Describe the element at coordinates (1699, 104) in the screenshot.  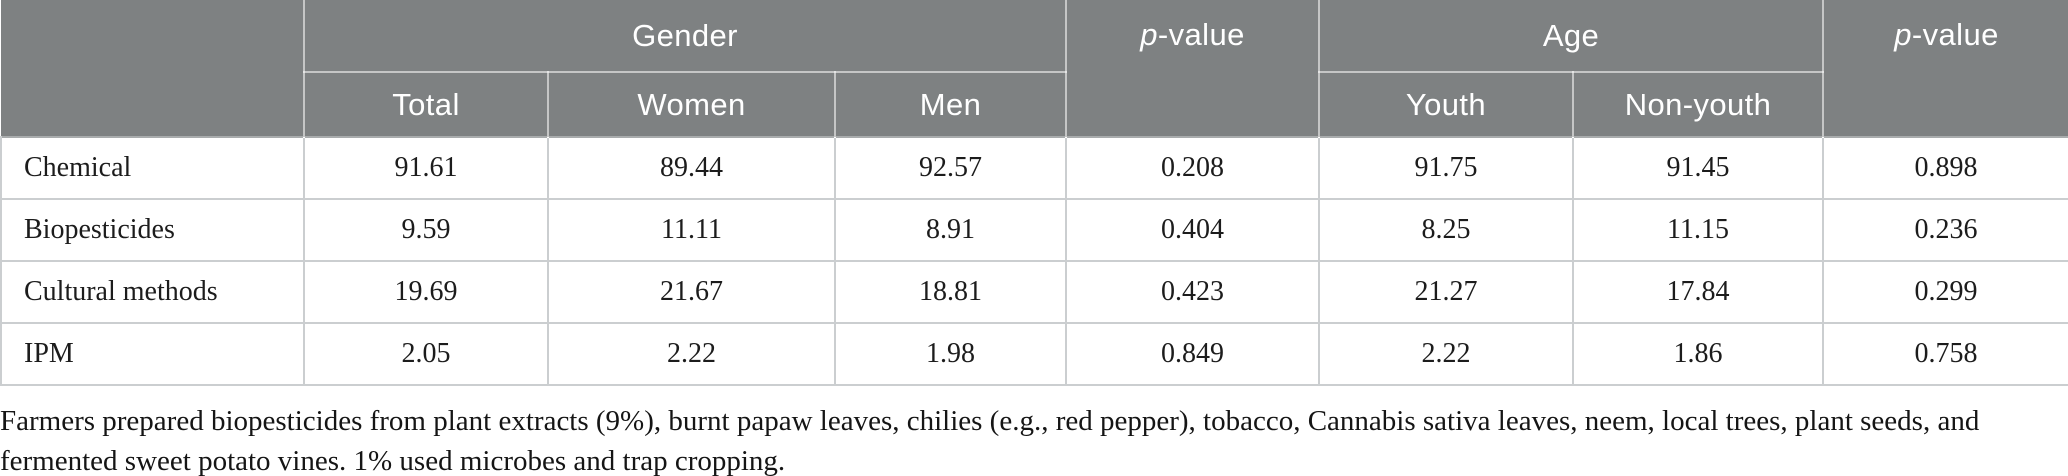
I see `column-header-non-youth: Non-youth` at that location.